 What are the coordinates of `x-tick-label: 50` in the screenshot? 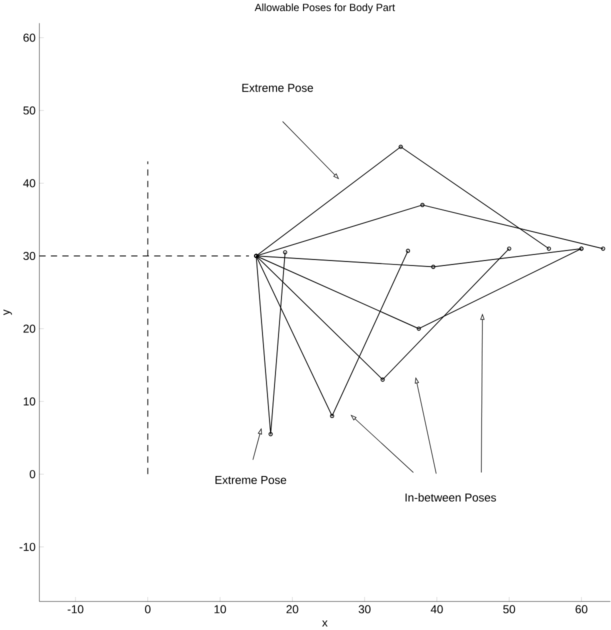 It's located at (509, 609).